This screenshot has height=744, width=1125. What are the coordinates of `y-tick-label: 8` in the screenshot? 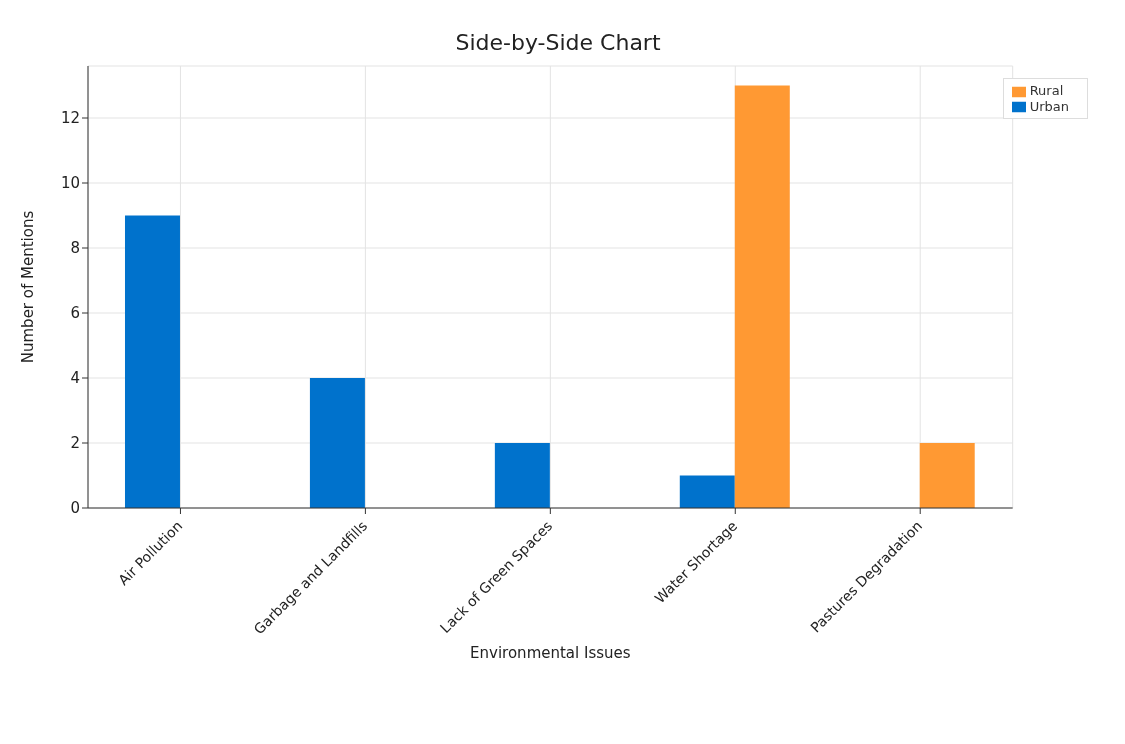 It's located at (75, 248).